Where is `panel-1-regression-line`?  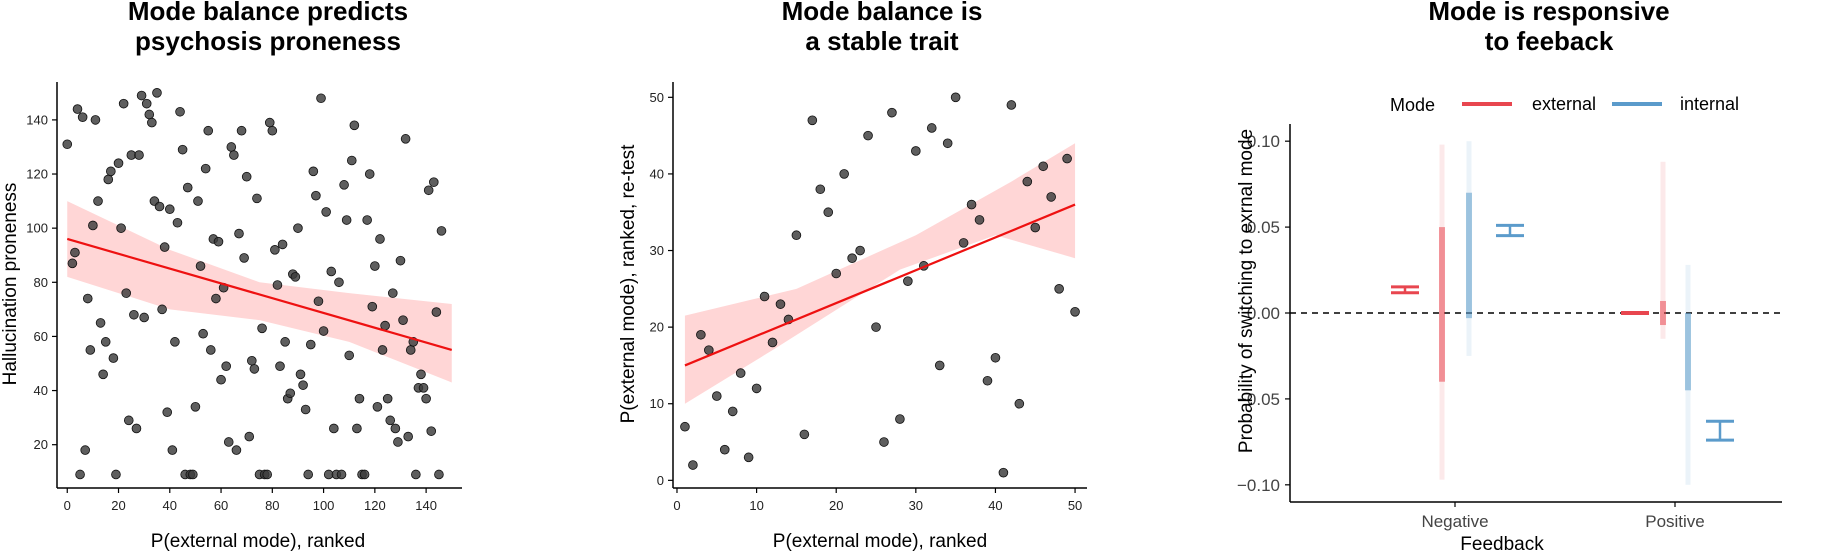 panel-1-regression-line is located at coordinates (259, 294).